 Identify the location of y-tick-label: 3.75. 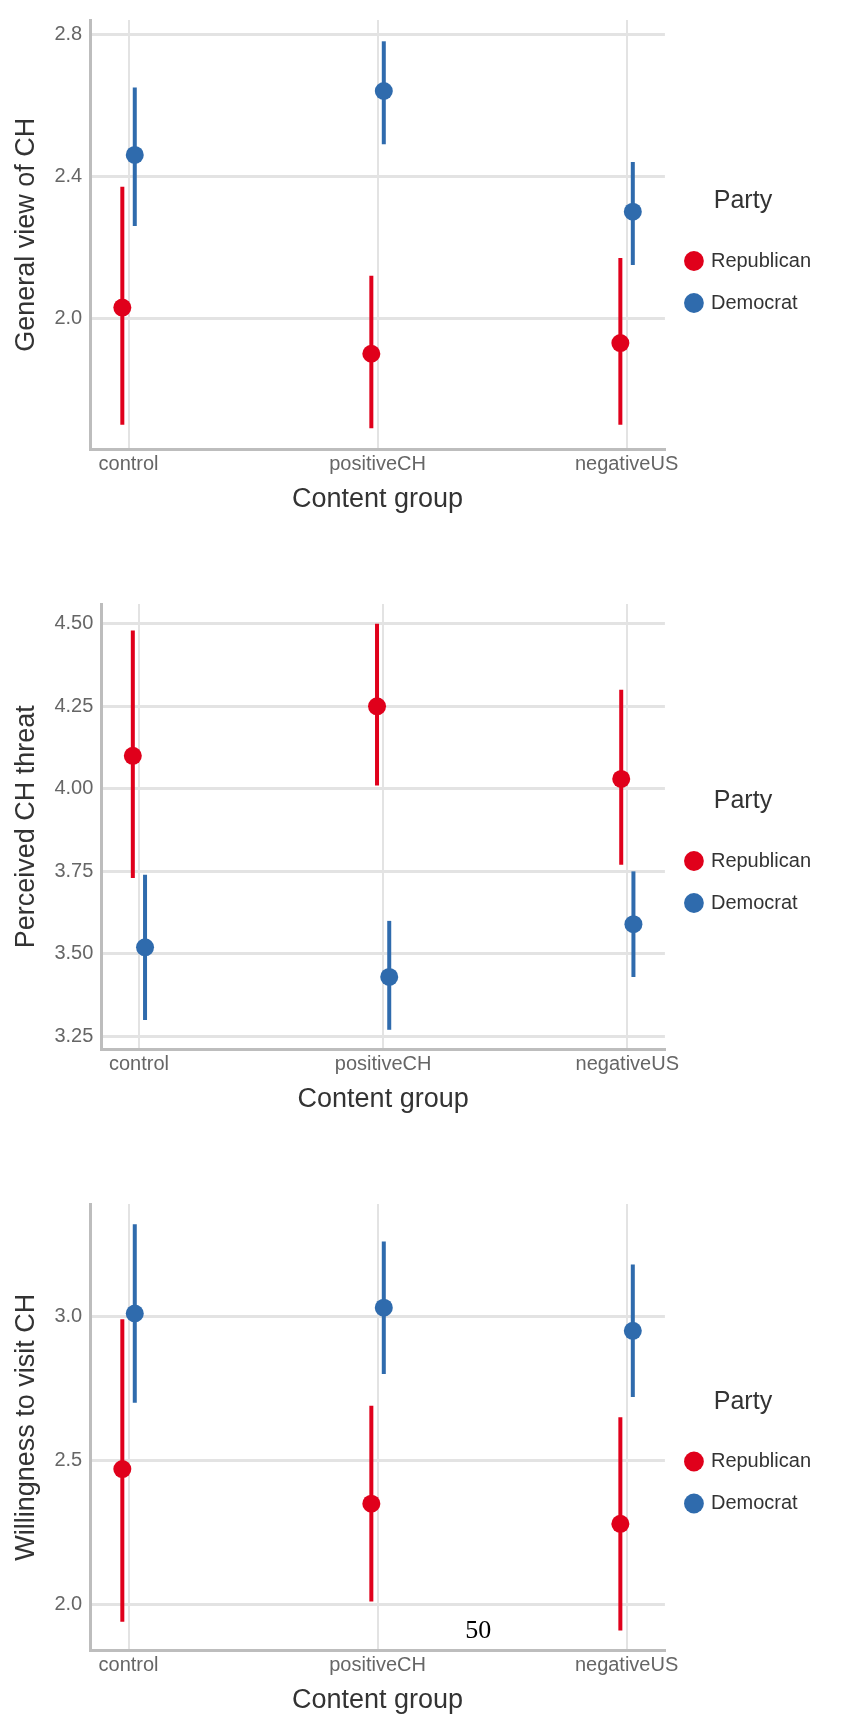
(74, 869).